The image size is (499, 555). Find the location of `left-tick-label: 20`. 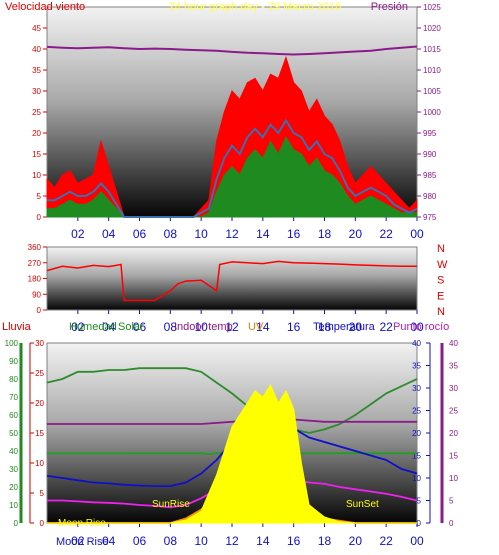

left-tick-label: 20 is located at coordinates (39, 403).